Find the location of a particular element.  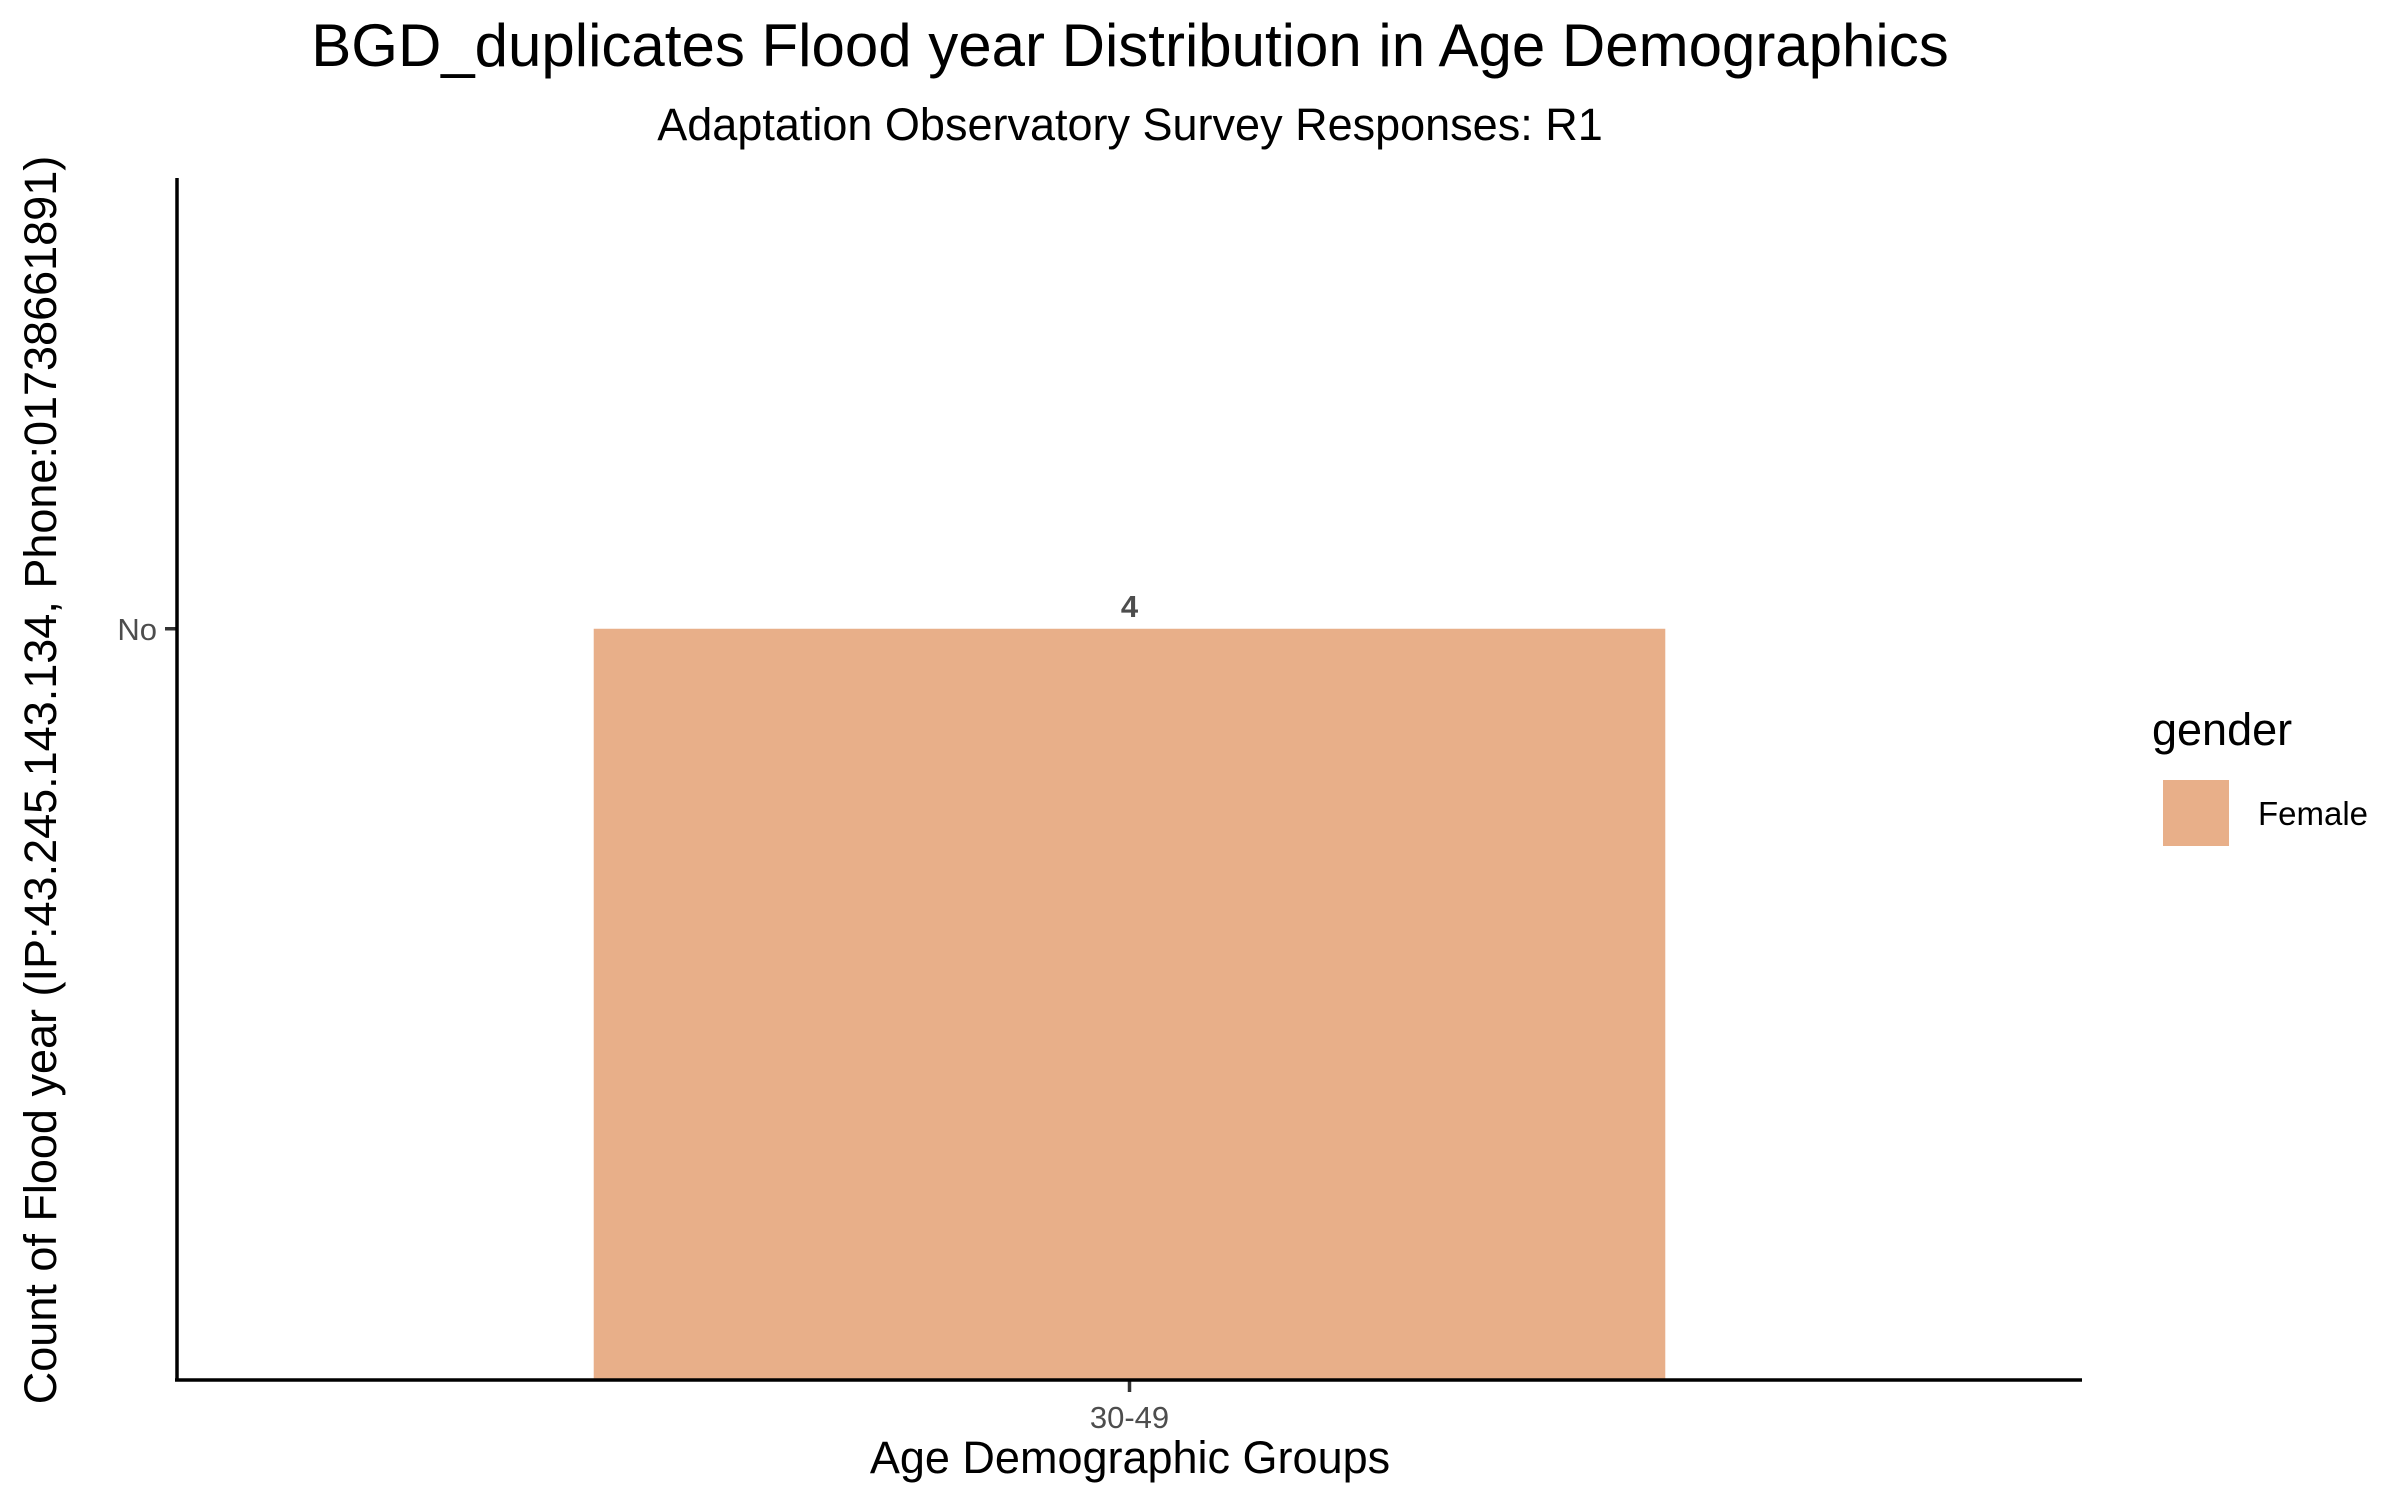

x-axis-title: Age Demographic Groups is located at coordinates (1130, 1457).